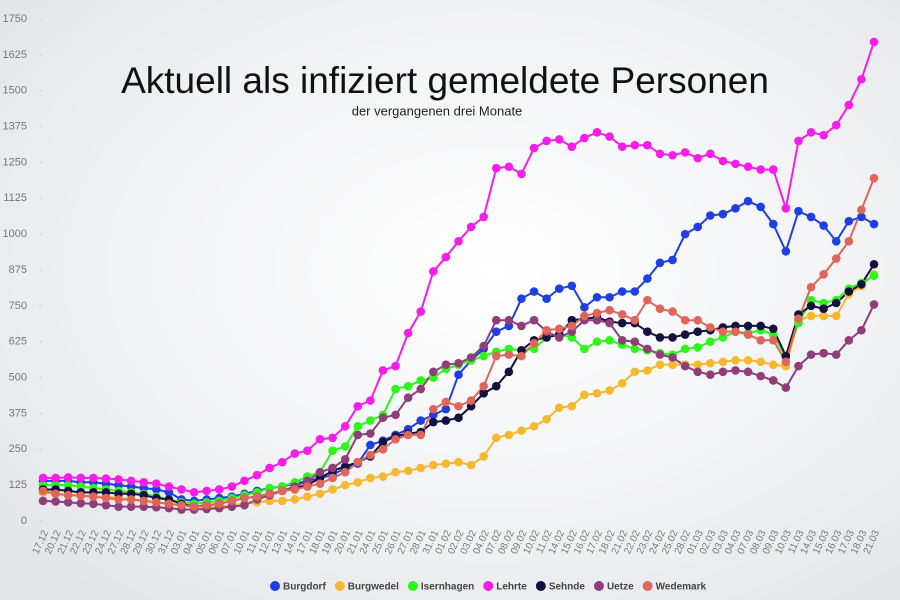  Describe the element at coordinates (15, 91) in the screenshot. I see `y-tick-label: 1500` at that location.